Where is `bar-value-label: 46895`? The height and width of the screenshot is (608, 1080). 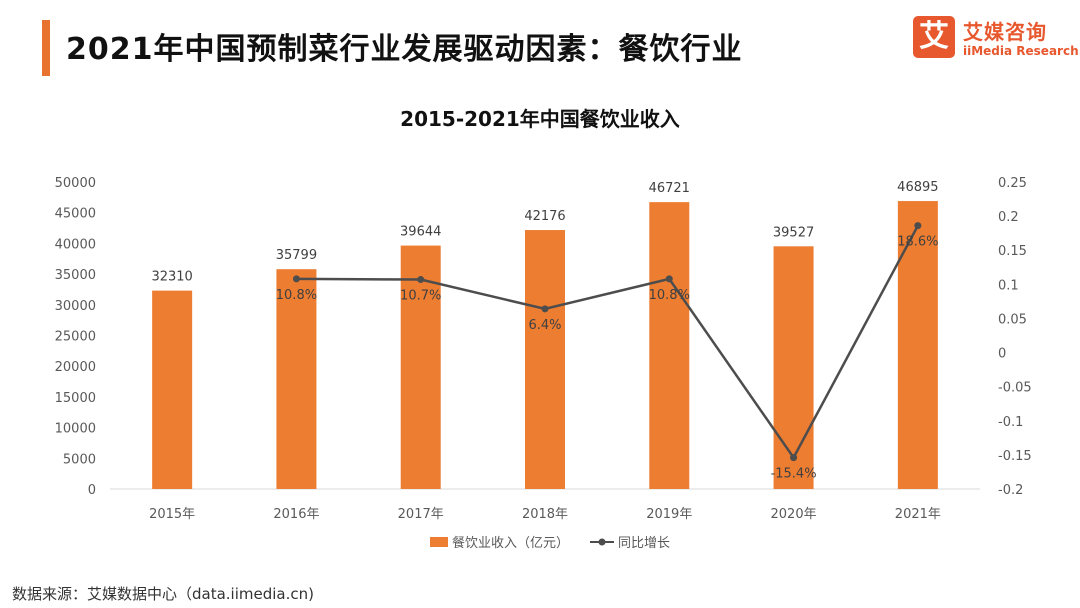 bar-value-label: 46895 is located at coordinates (917, 187).